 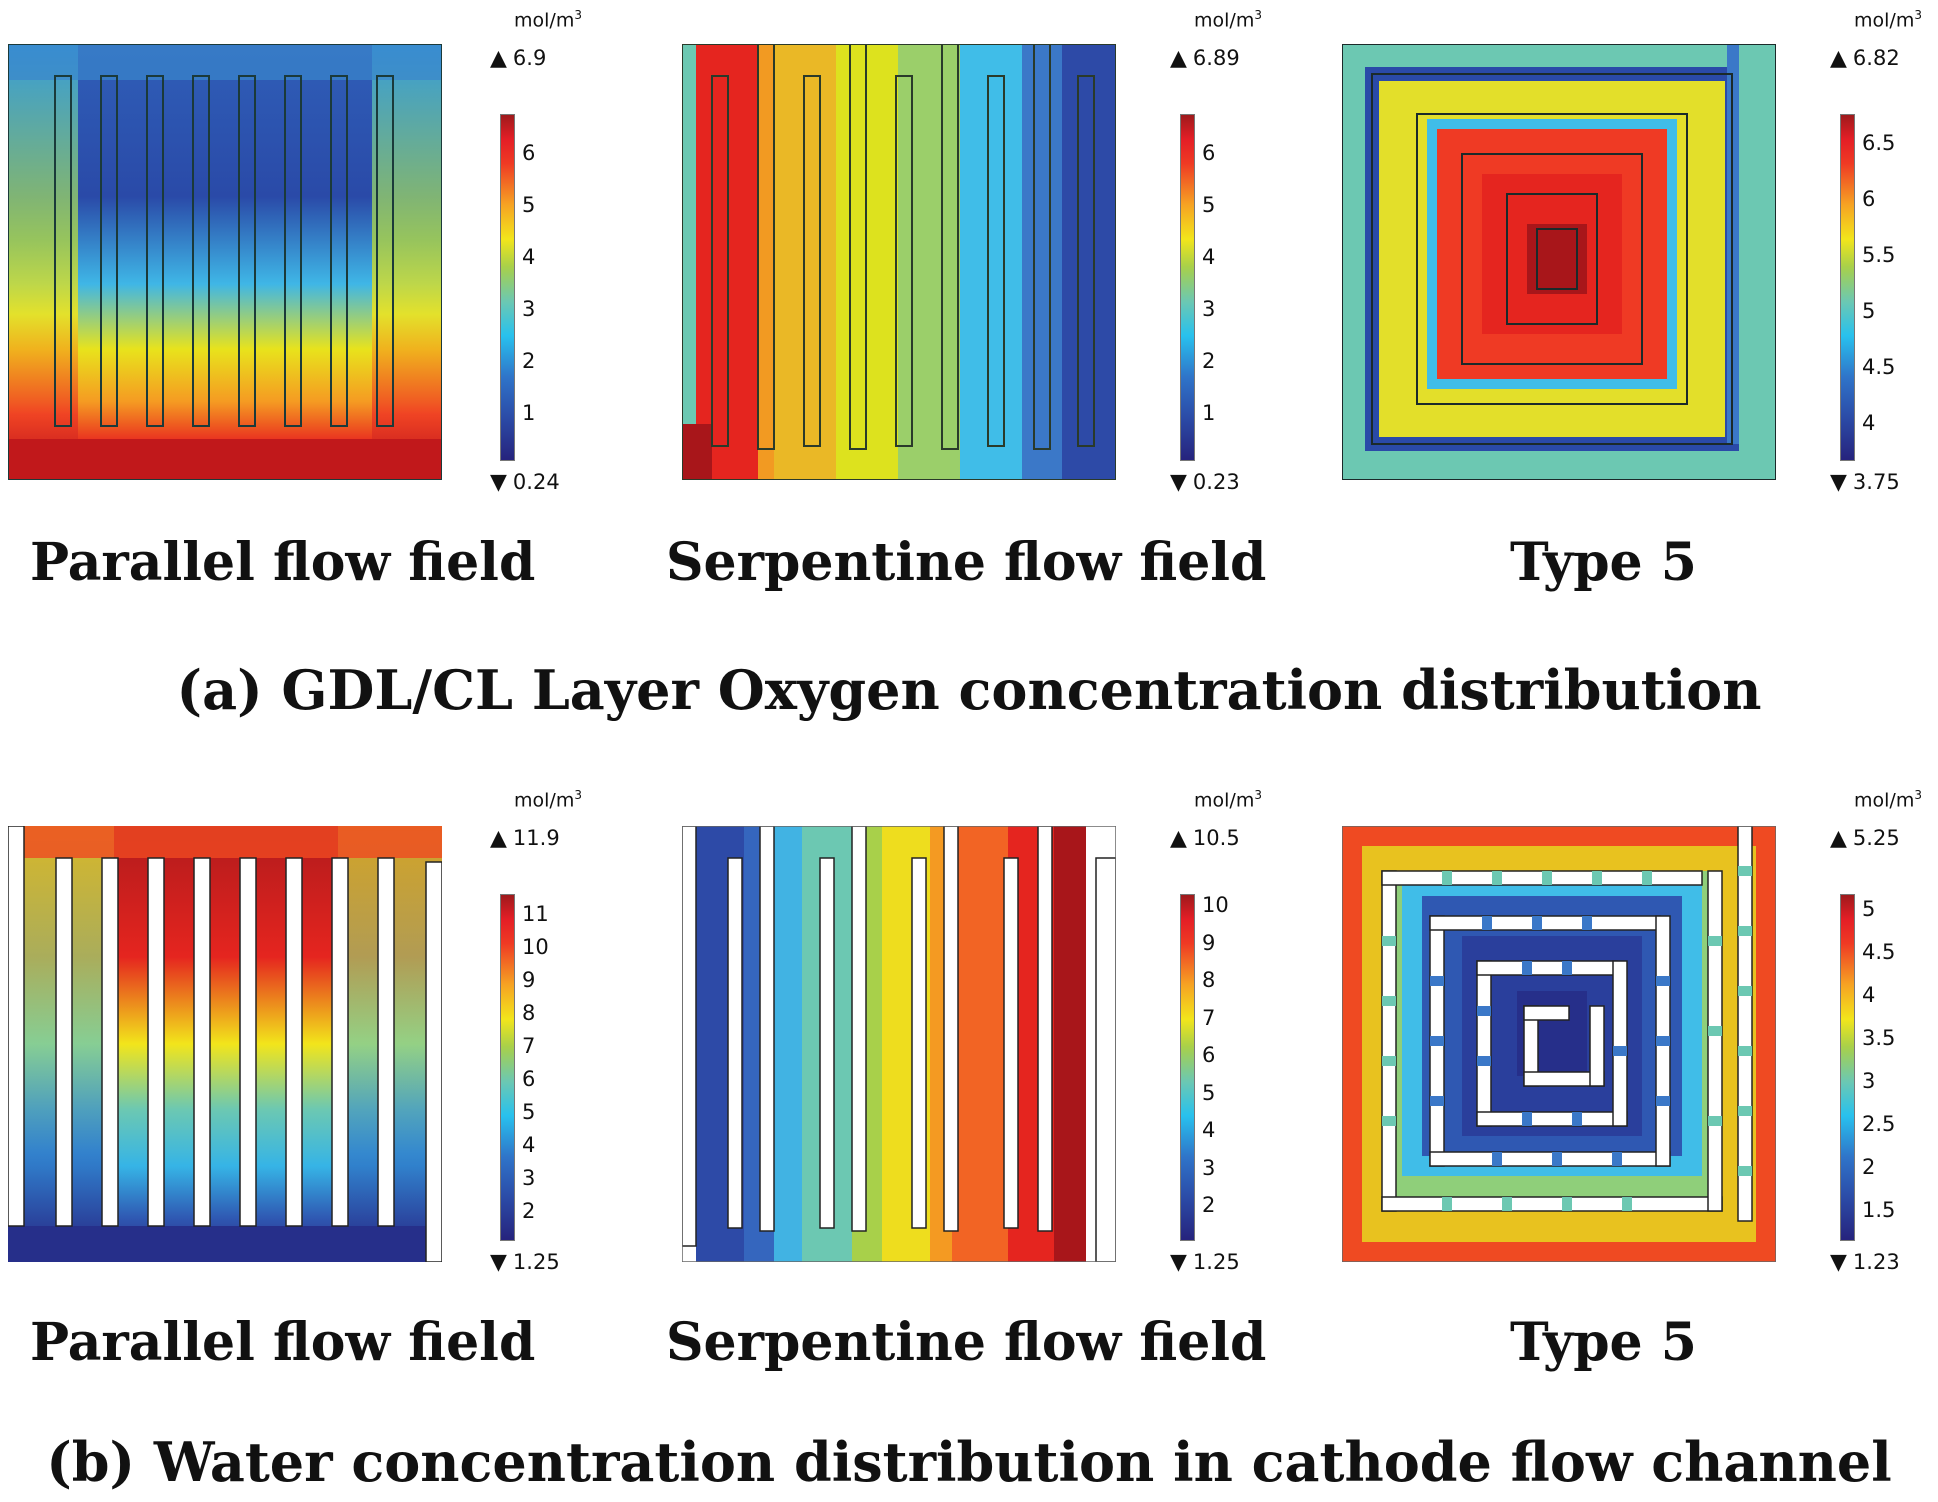 What do you see at coordinates (1240, 1031) in the screenshot?
I see `serpentine-water-colorbar: mol/m3 ▲ 10.5 10 9 8 7 6 5 4 3 2 ▼ 1.25` at bounding box center [1240, 1031].